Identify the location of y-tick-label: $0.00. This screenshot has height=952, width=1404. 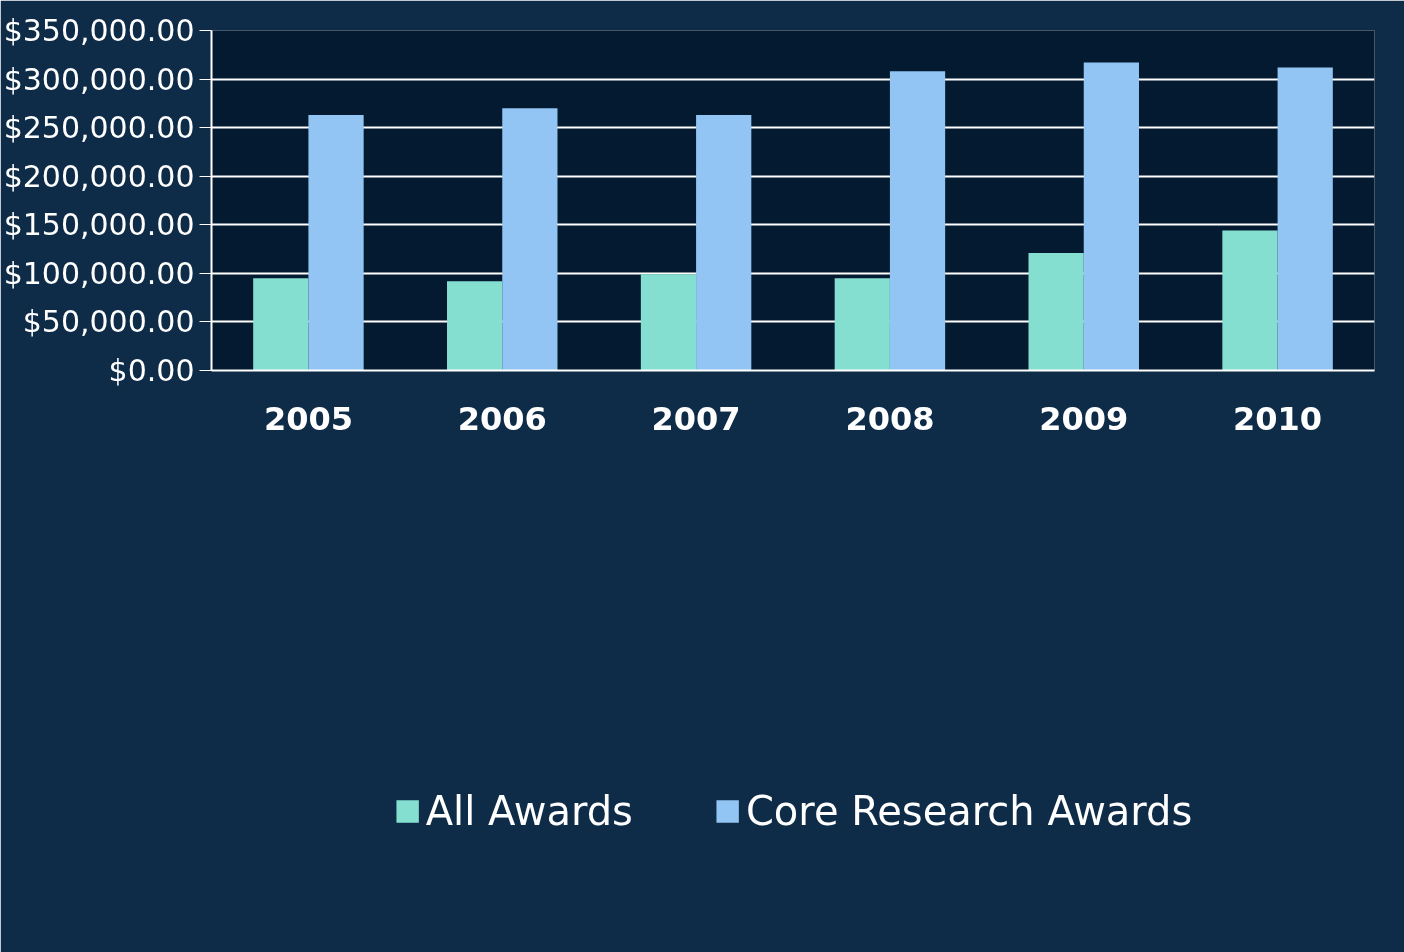
(151, 370).